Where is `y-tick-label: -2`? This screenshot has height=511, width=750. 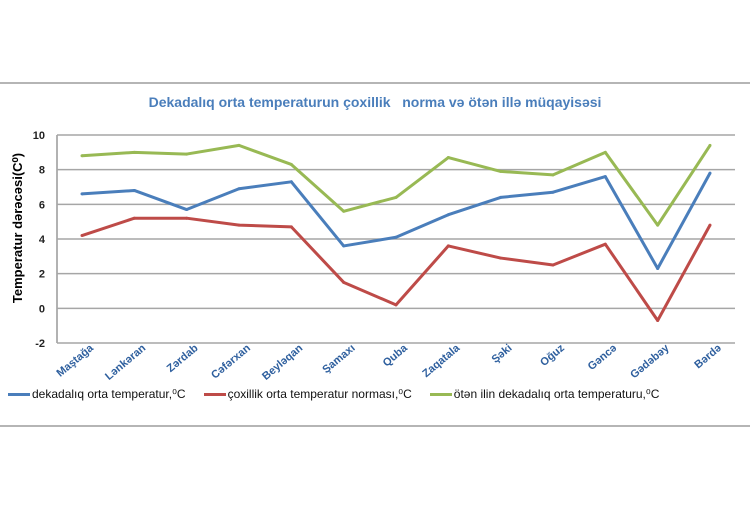 y-tick-label: -2 is located at coordinates (40, 344).